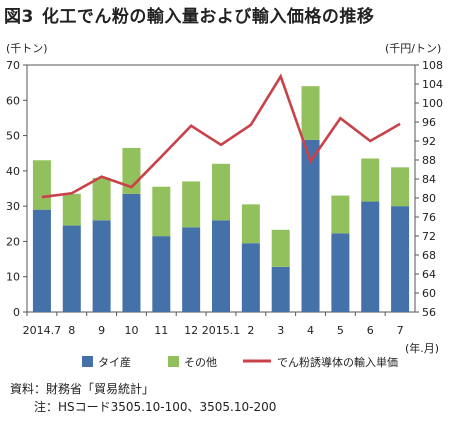  I want to click on x-tick-label: 4, so click(310, 330).